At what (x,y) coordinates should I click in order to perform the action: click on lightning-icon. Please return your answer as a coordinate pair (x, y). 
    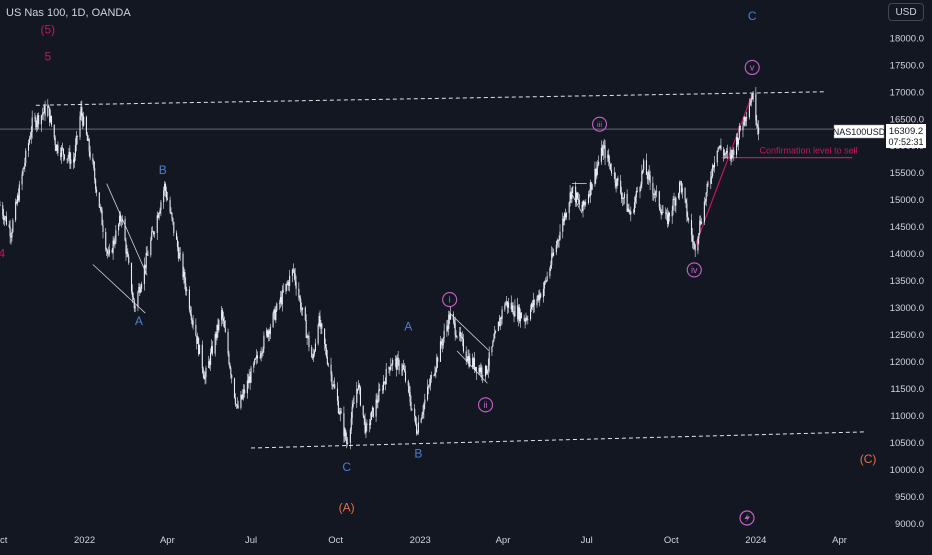
    Looking at the image, I should click on (747, 518).